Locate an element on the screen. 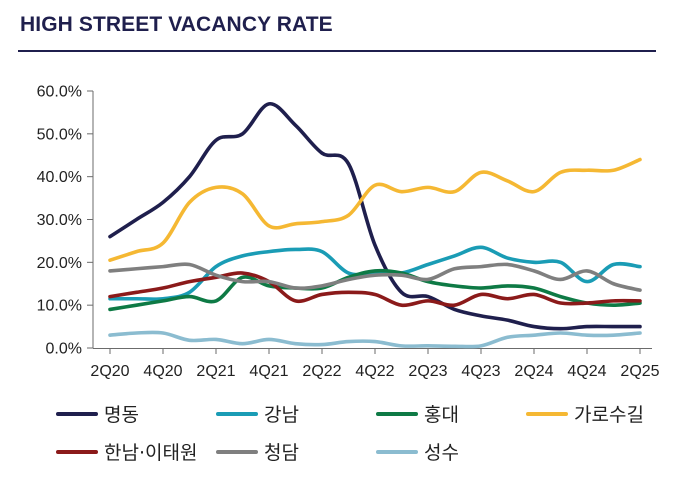  x-tick-label: 2Q23 is located at coordinates (427, 371).